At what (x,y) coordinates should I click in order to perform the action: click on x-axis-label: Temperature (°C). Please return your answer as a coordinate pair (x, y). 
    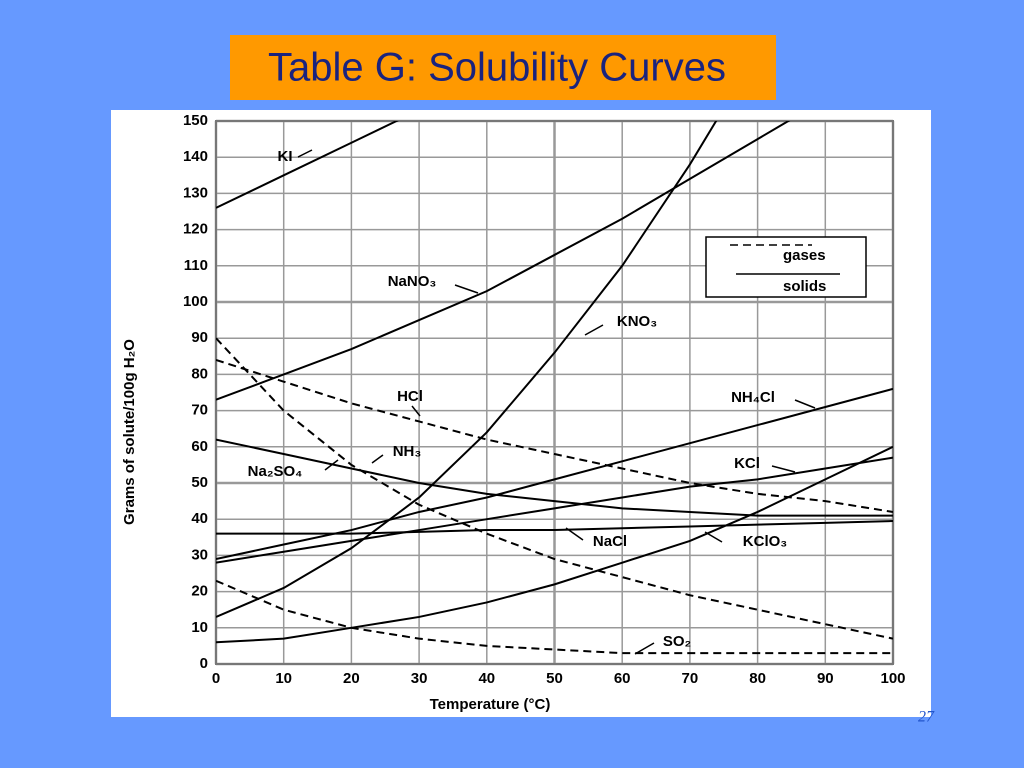
    Looking at the image, I should click on (490, 704).